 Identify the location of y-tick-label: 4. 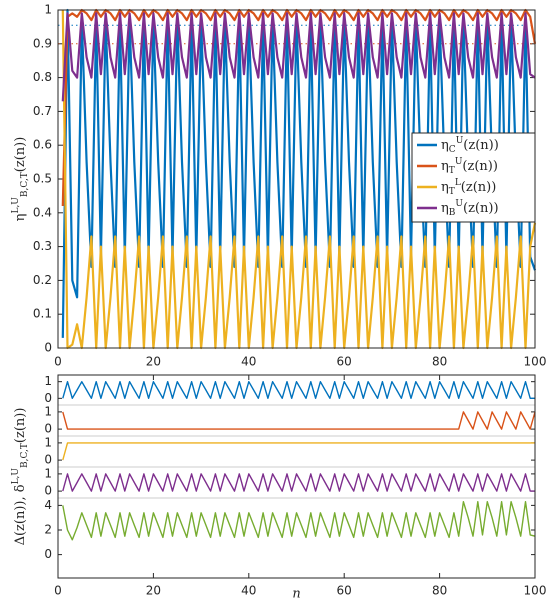
(48, 505).